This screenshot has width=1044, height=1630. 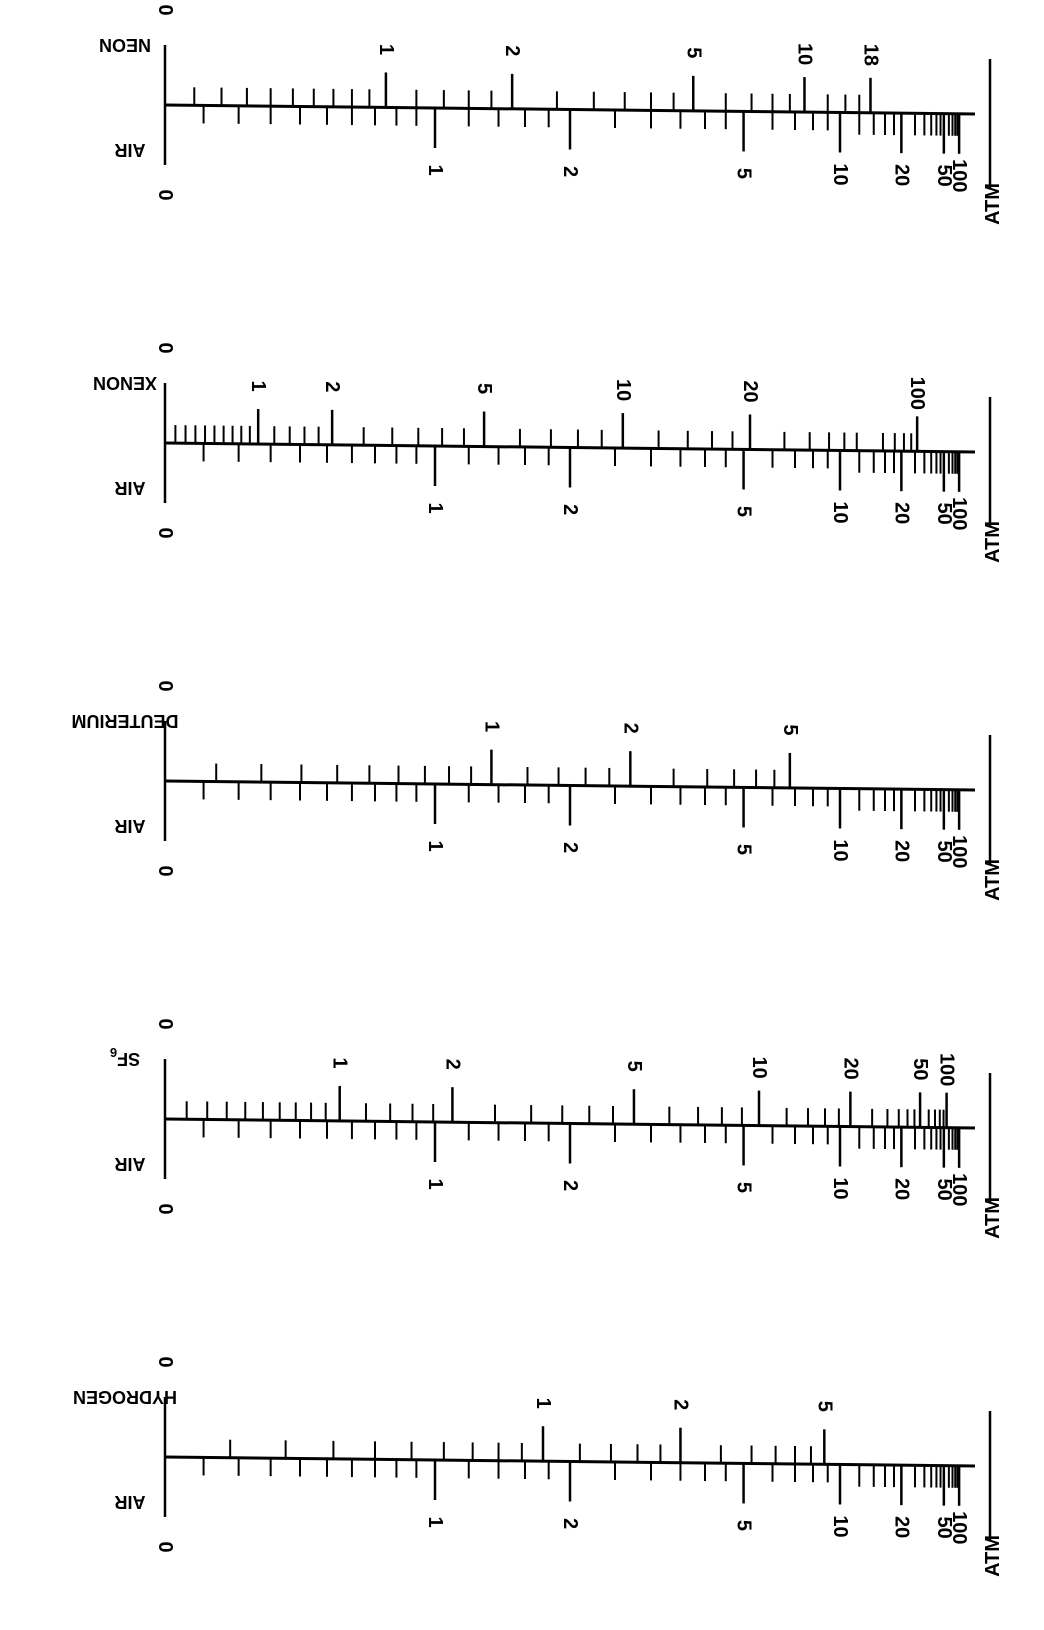 What do you see at coordinates (870, 55) in the screenshot?
I see `gas-tick-label: 18` at bounding box center [870, 55].